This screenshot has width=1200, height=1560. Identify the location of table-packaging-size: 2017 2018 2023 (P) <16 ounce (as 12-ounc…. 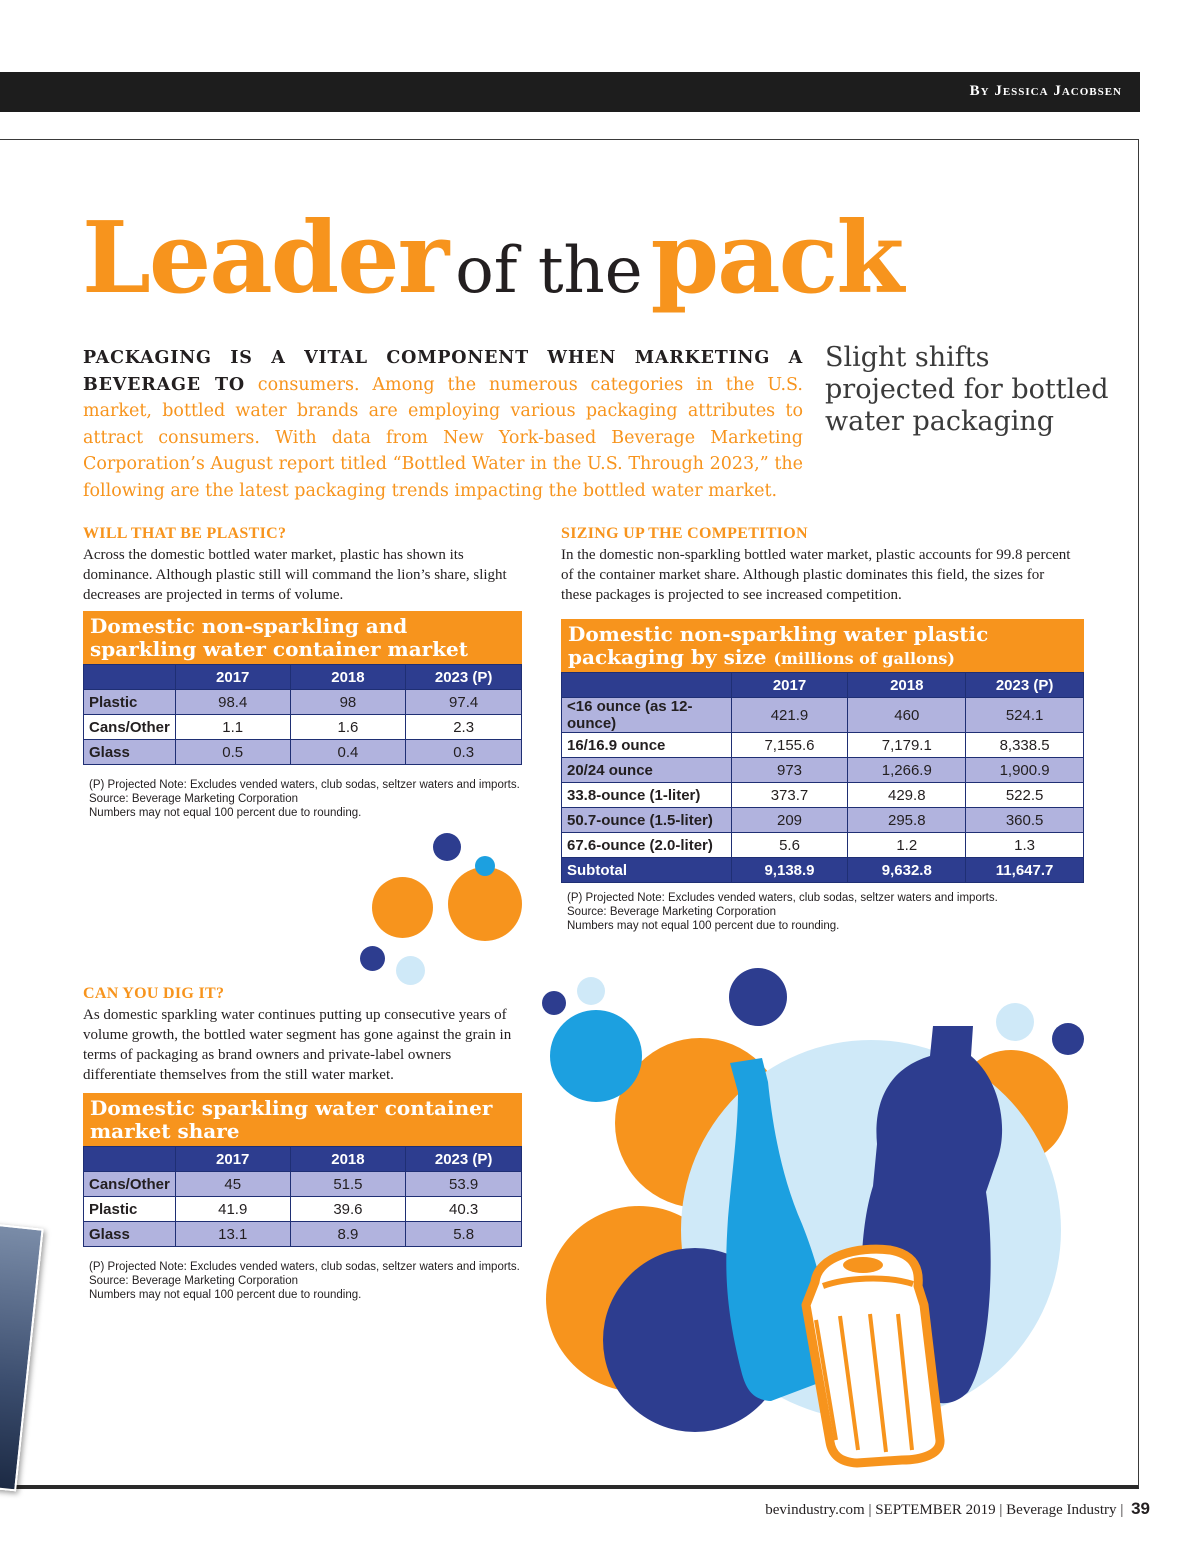
(822, 777).